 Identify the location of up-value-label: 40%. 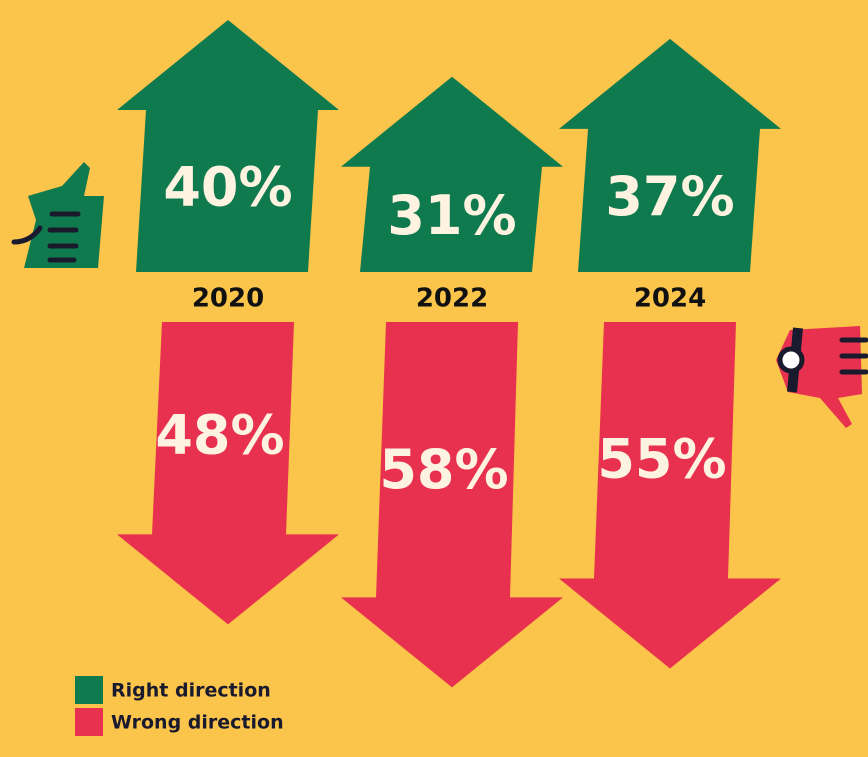
(227, 187).